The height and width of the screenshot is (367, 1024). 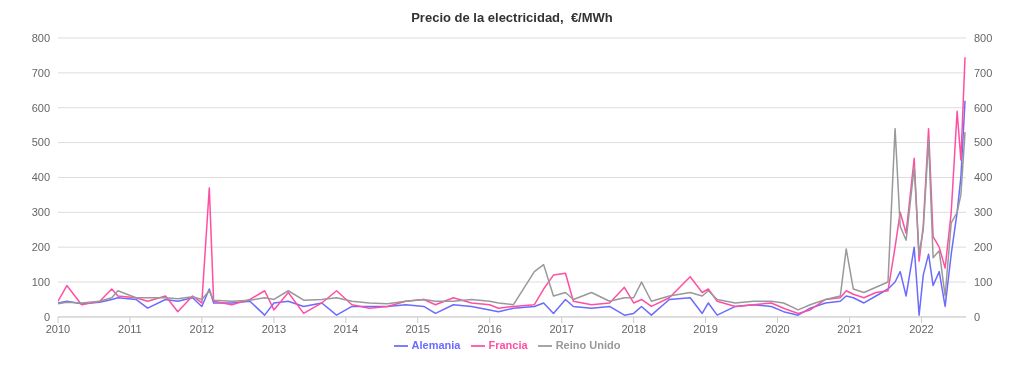 I want to click on x-tick-label: 2017, so click(x=561, y=328).